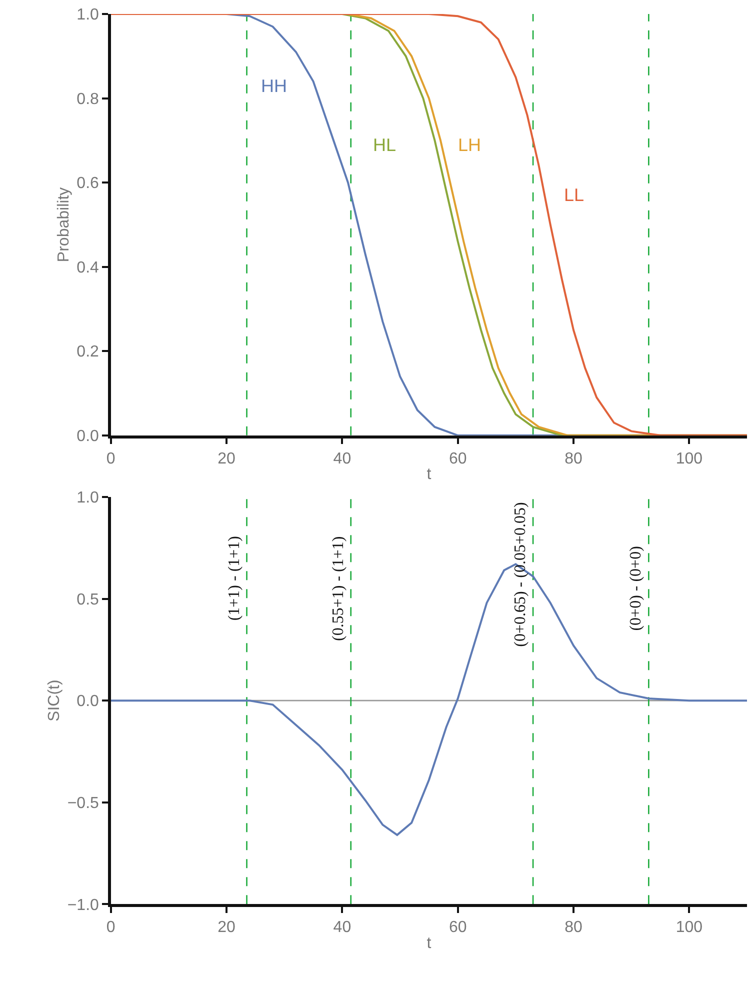 The image size is (753, 981). I want to click on y-axis-title: SIC(t), so click(55, 701).